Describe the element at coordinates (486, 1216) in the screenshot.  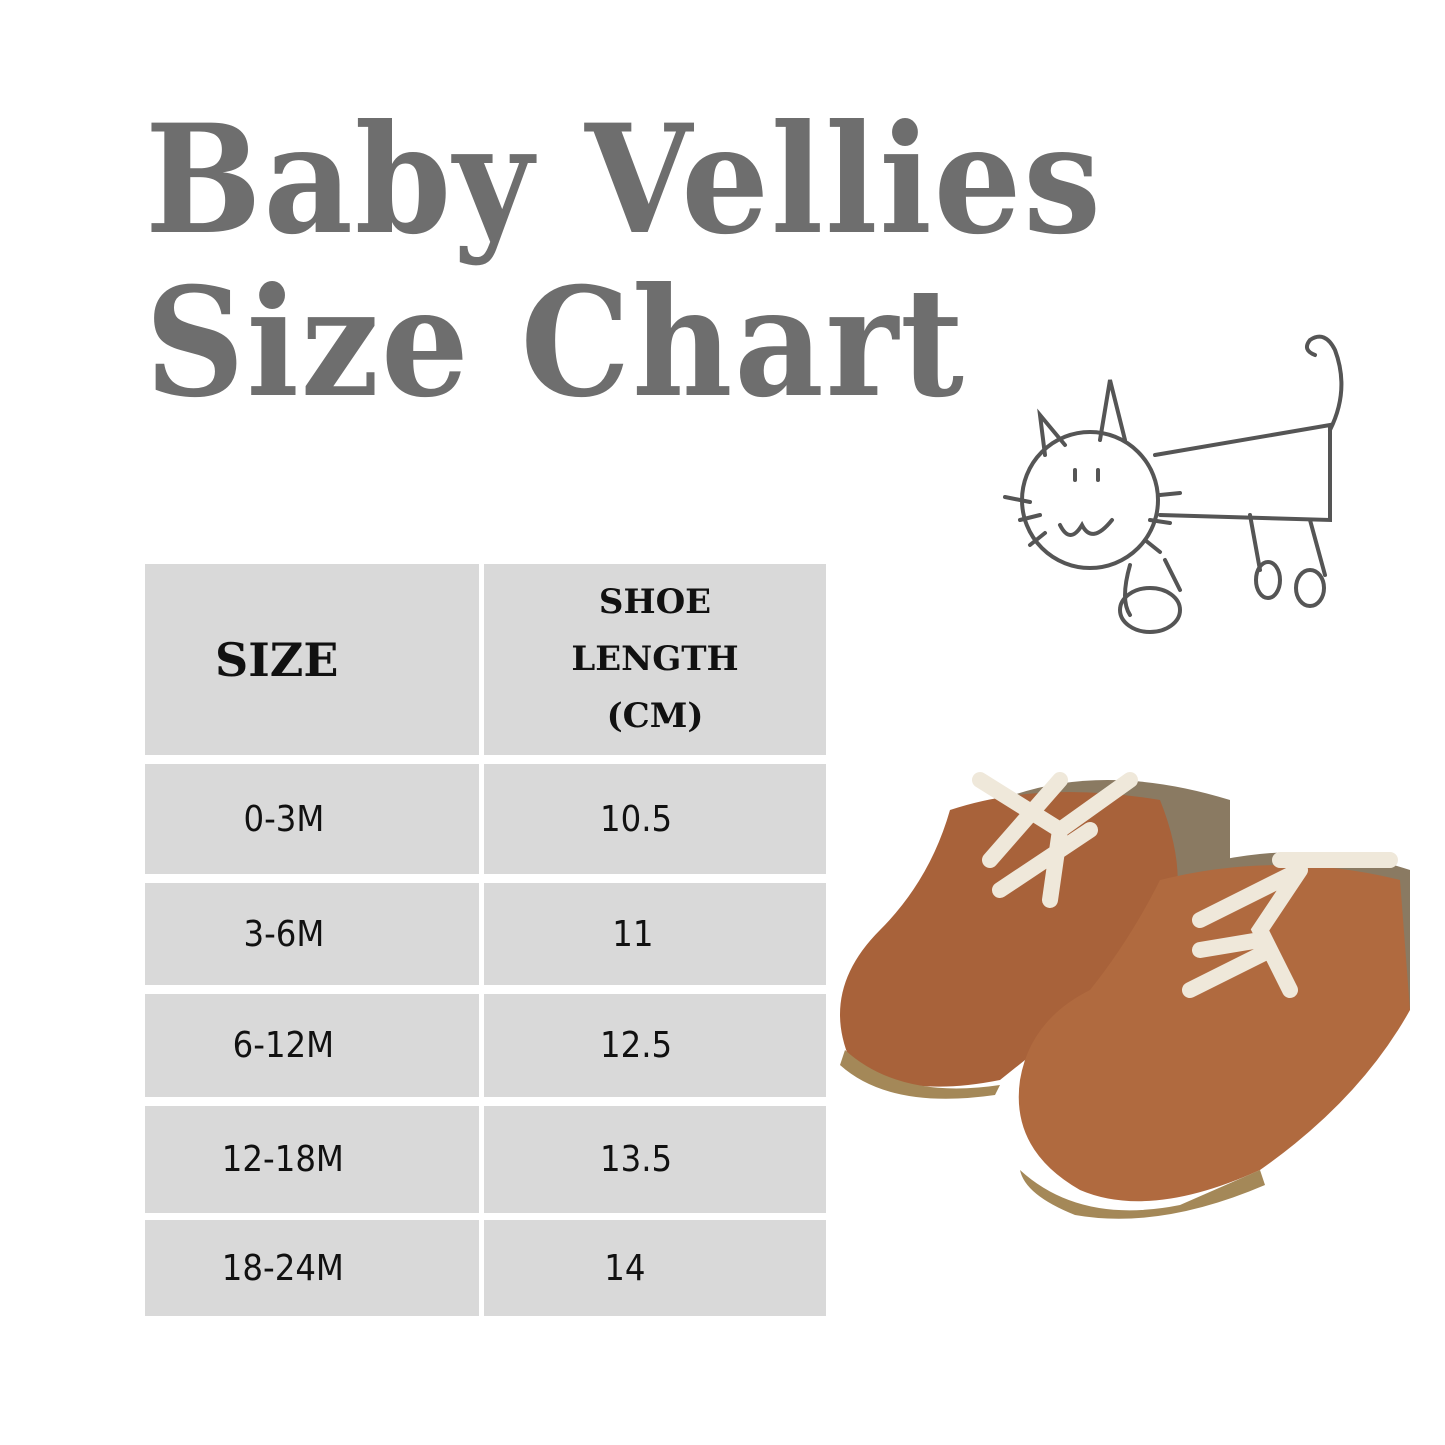
I see `row-divider` at that location.